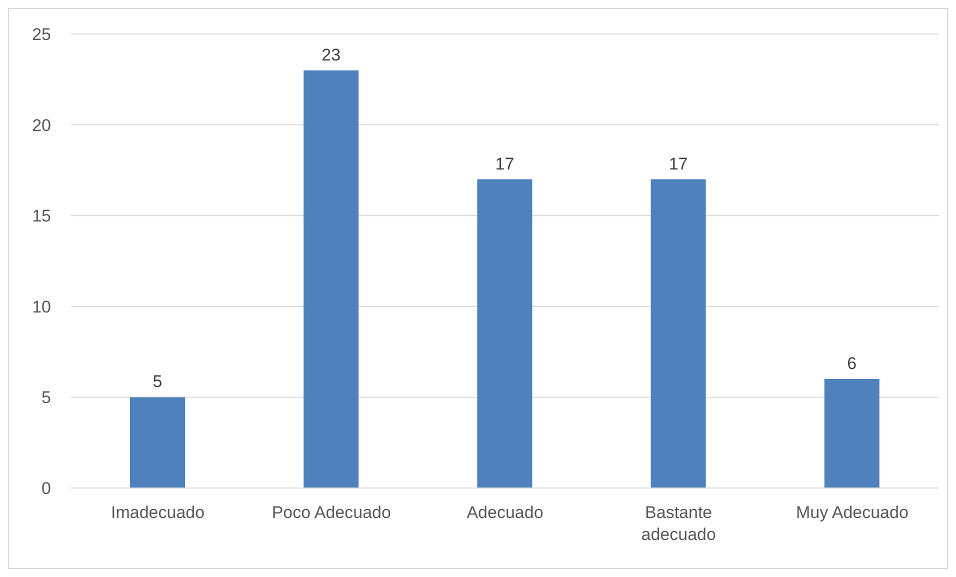 The height and width of the screenshot is (577, 956). What do you see at coordinates (41, 125) in the screenshot?
I see `y-tick-label: 20` at bounding box center [41, 125].